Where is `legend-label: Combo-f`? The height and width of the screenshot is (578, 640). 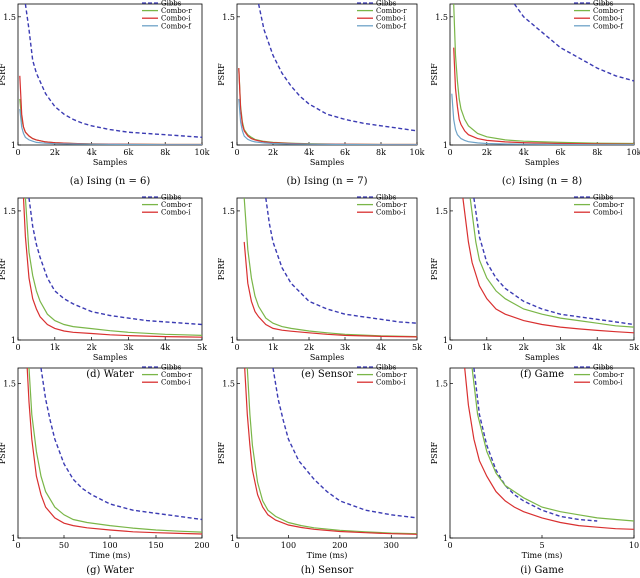
legend-label: Combo-f is located at coordinates (608, 26).